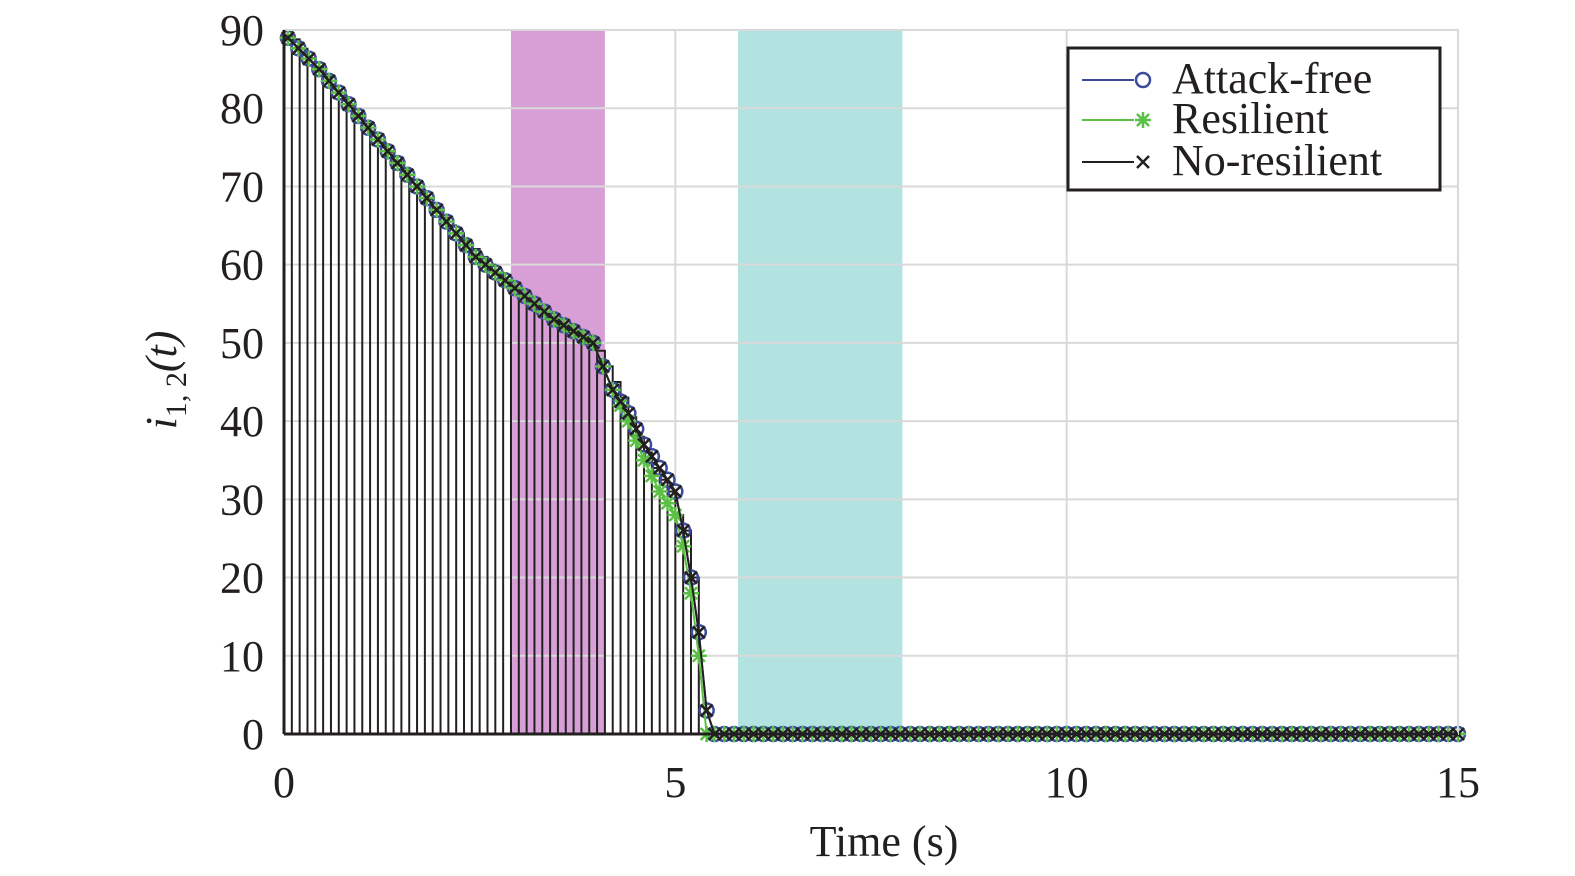 The image size is (1575, 876). Describe the element at coordinates (242, 30) in the screenshot. I see `y-tick-label: 90` at that location.